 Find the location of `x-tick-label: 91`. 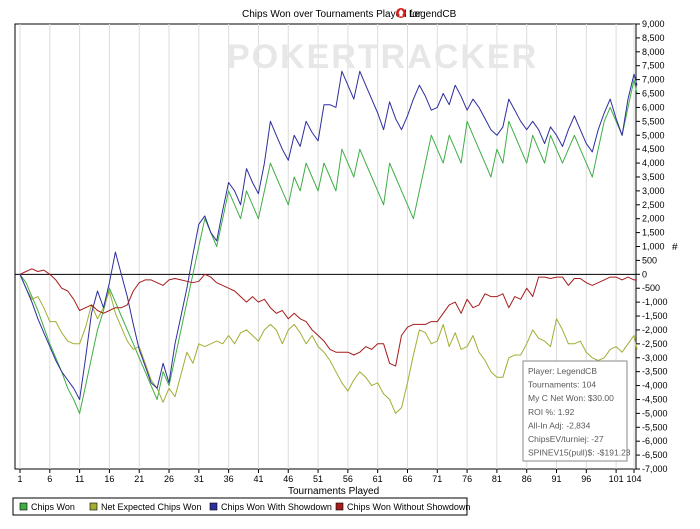

x-tick-label: 91 is located at coordinates (556, 479).